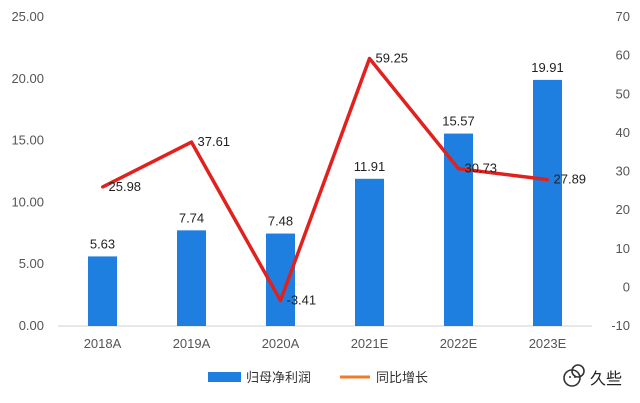  I want to click on y-left-tick-label: 10.00, so click(27, 201).